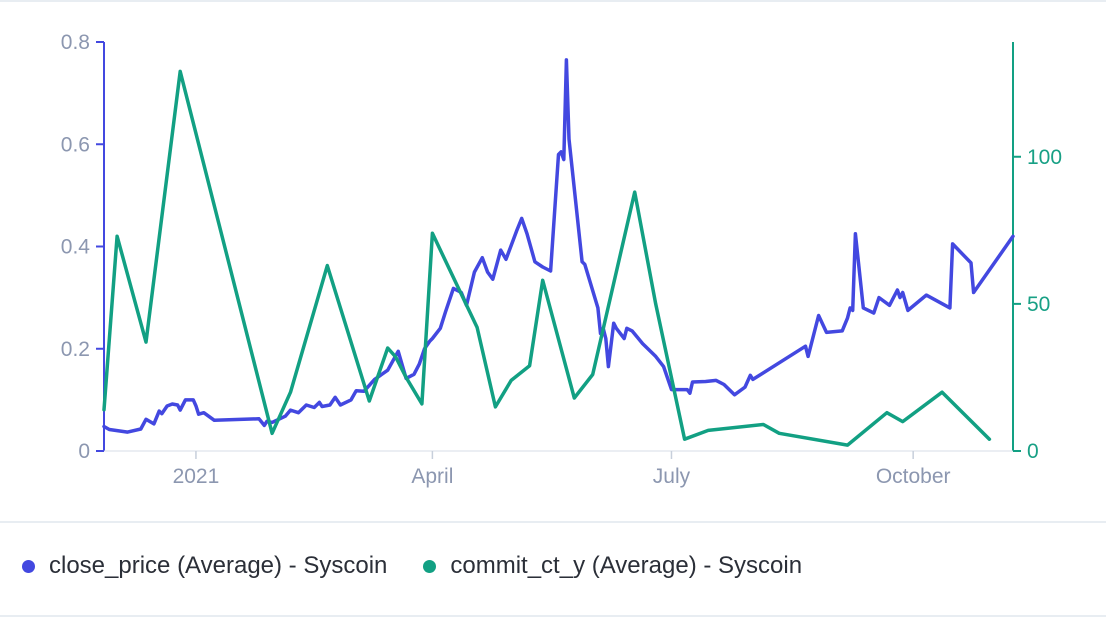  I want to click on y-axis-left-tick-label: 0.4, so click(76, 247).